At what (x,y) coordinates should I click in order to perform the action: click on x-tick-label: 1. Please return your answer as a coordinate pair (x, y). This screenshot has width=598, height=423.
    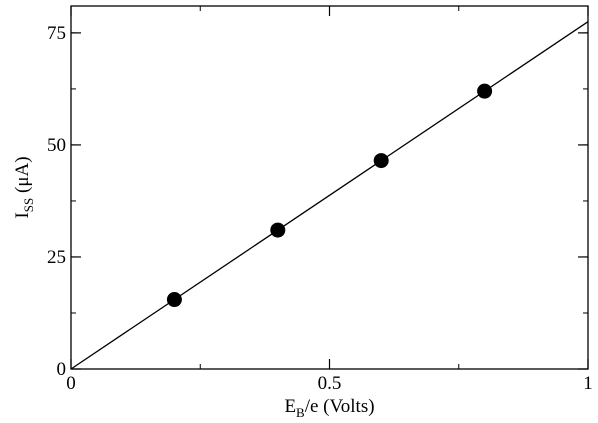
    Looking at the image, I should click on (588, 383).